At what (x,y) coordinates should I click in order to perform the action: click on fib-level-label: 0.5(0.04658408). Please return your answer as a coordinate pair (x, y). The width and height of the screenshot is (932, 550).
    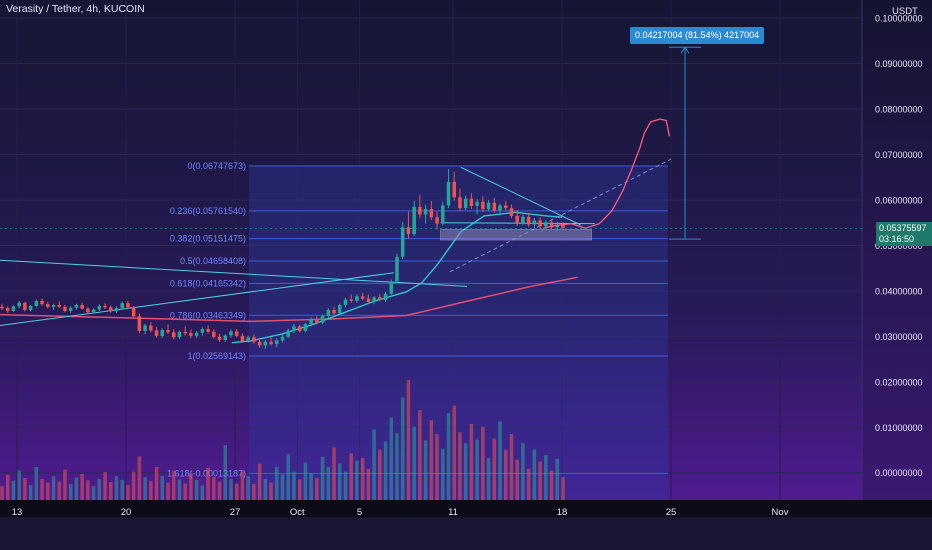
    Looking at the image, I should click on (213, 261).